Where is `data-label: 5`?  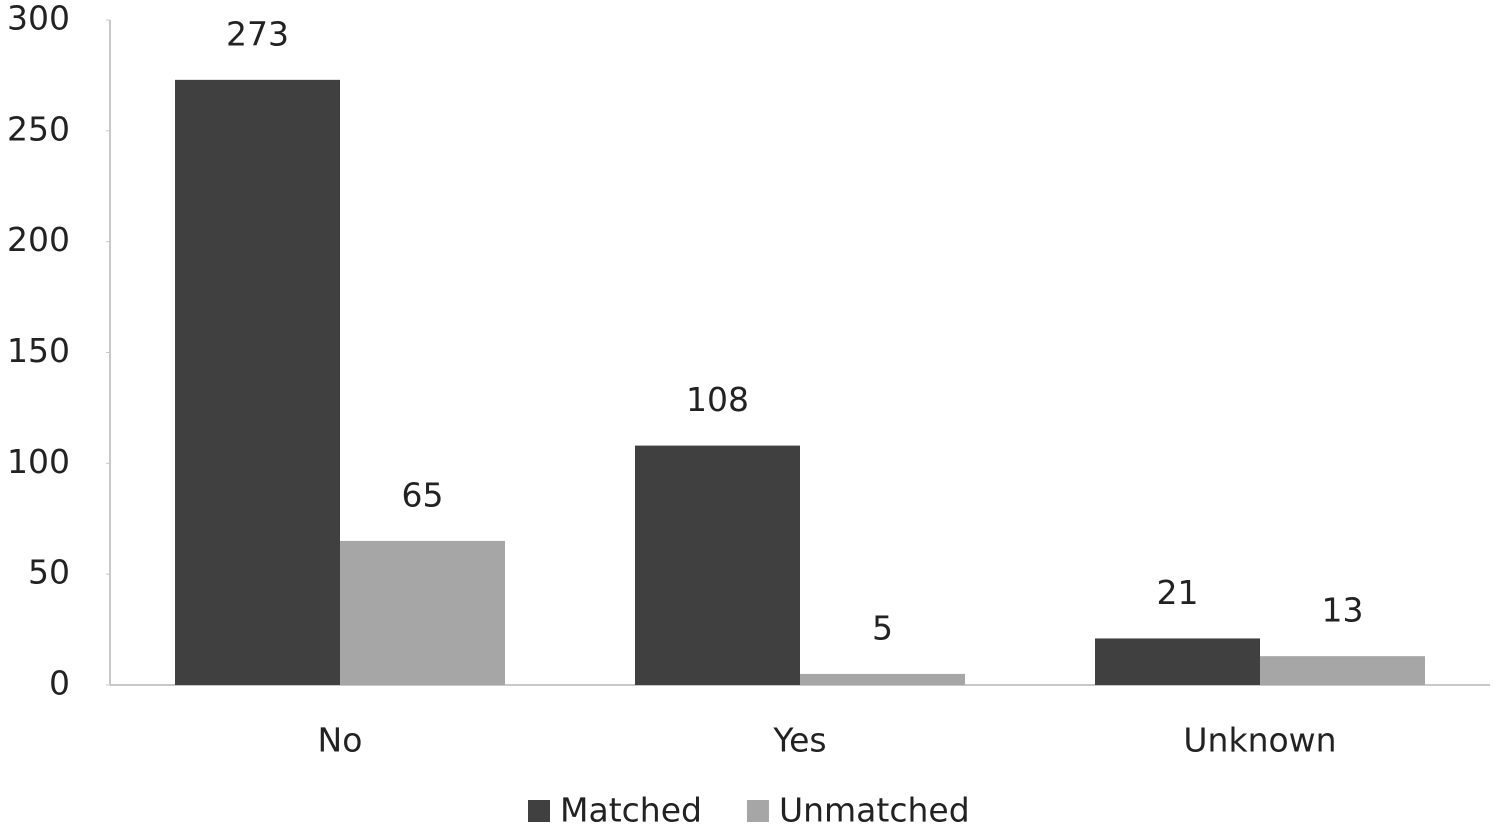
data-label: 5 is located at coordinates (882, 627).